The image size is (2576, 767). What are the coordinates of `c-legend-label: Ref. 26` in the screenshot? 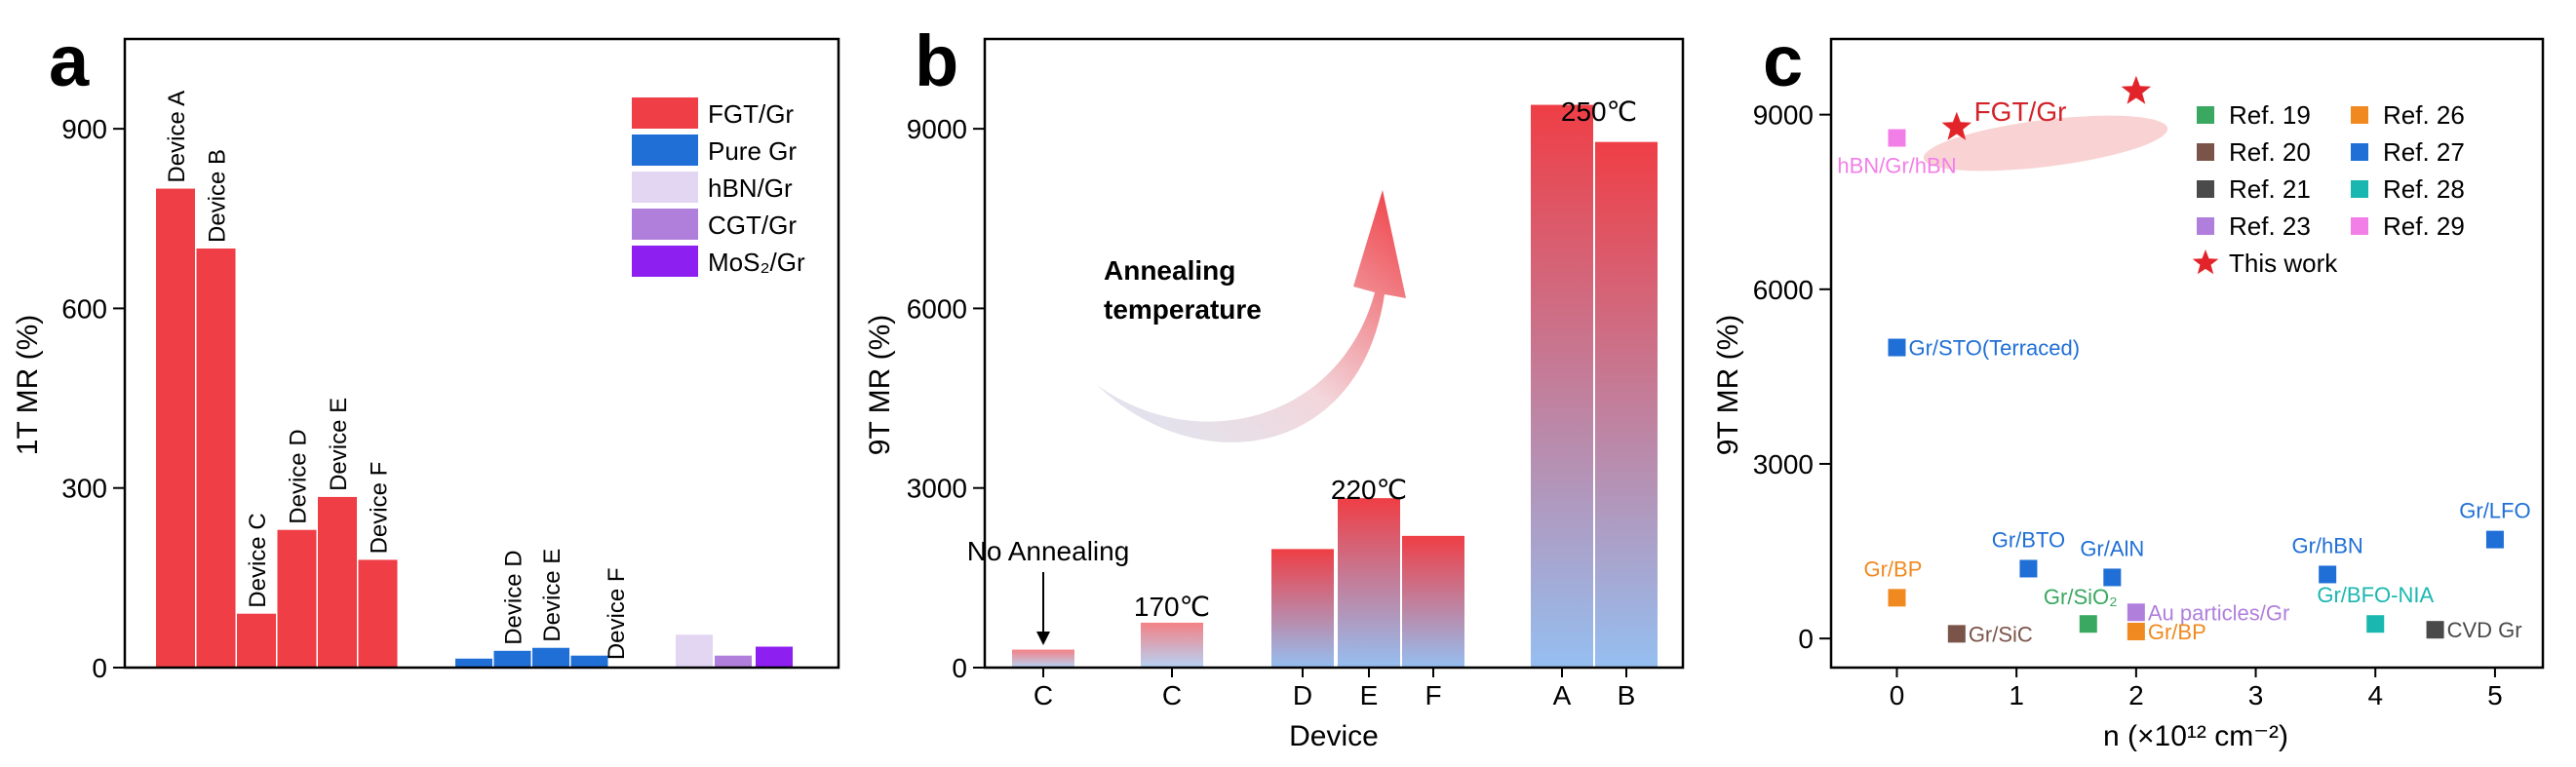 It's located at (2424, 115).